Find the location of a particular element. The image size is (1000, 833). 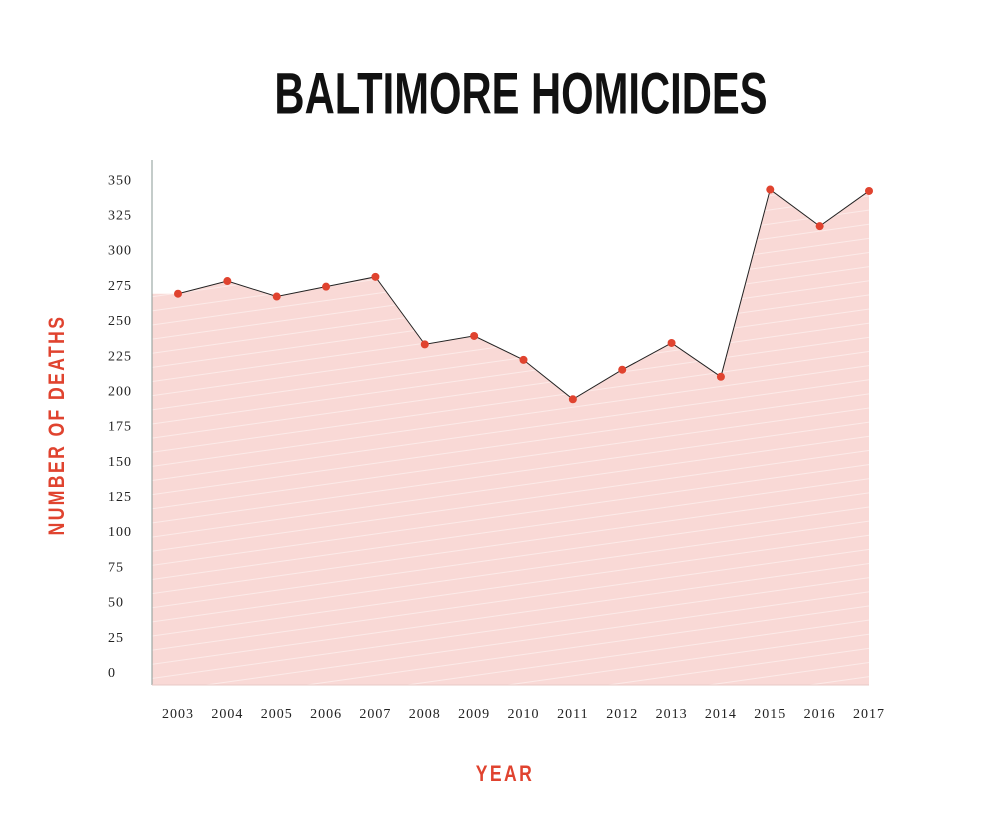

y-tick-label: 175 is located at coordinates (120, 427).